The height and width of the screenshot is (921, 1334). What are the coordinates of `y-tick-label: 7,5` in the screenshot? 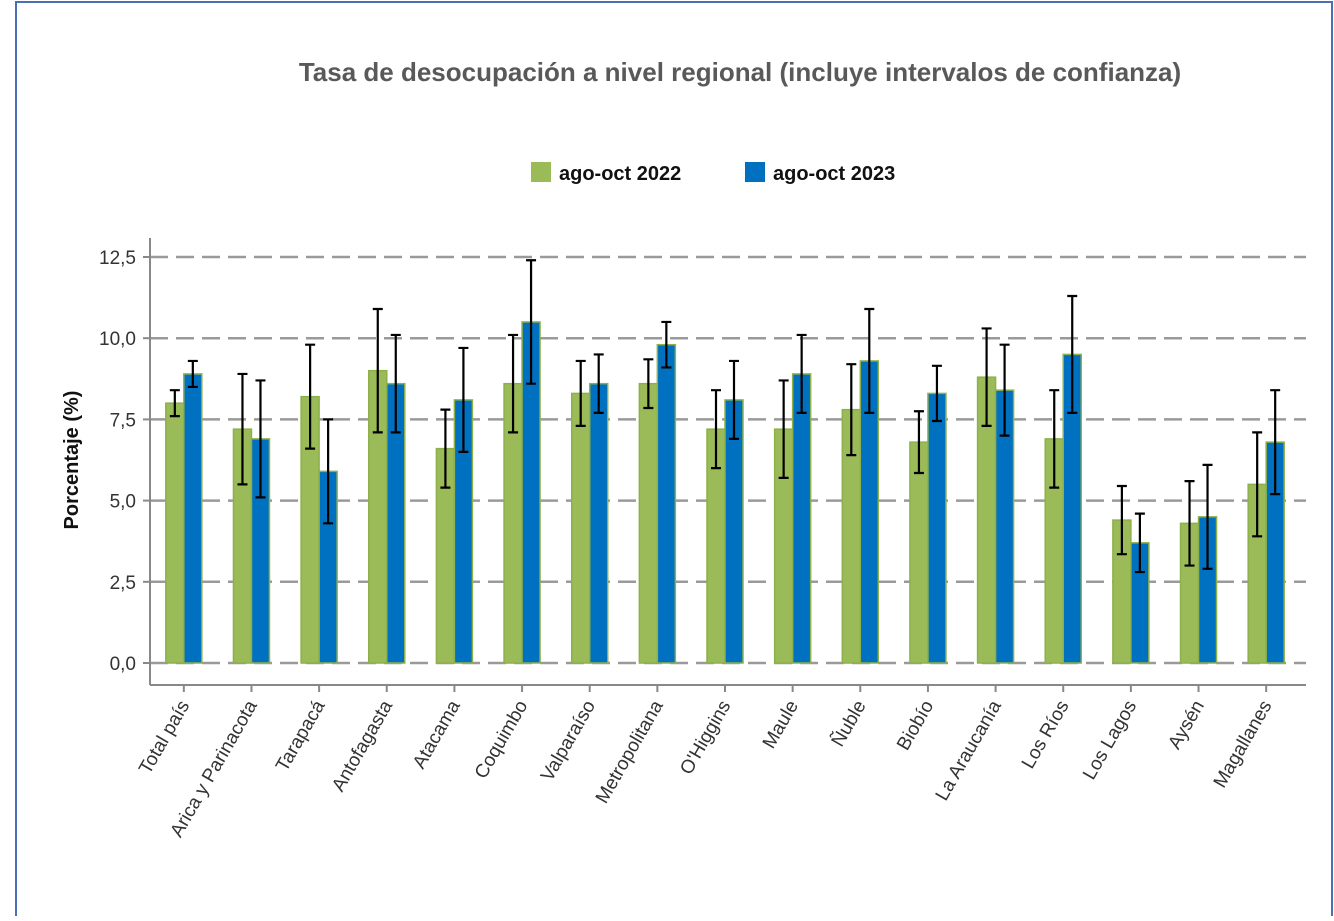 It's located at (123, 420).